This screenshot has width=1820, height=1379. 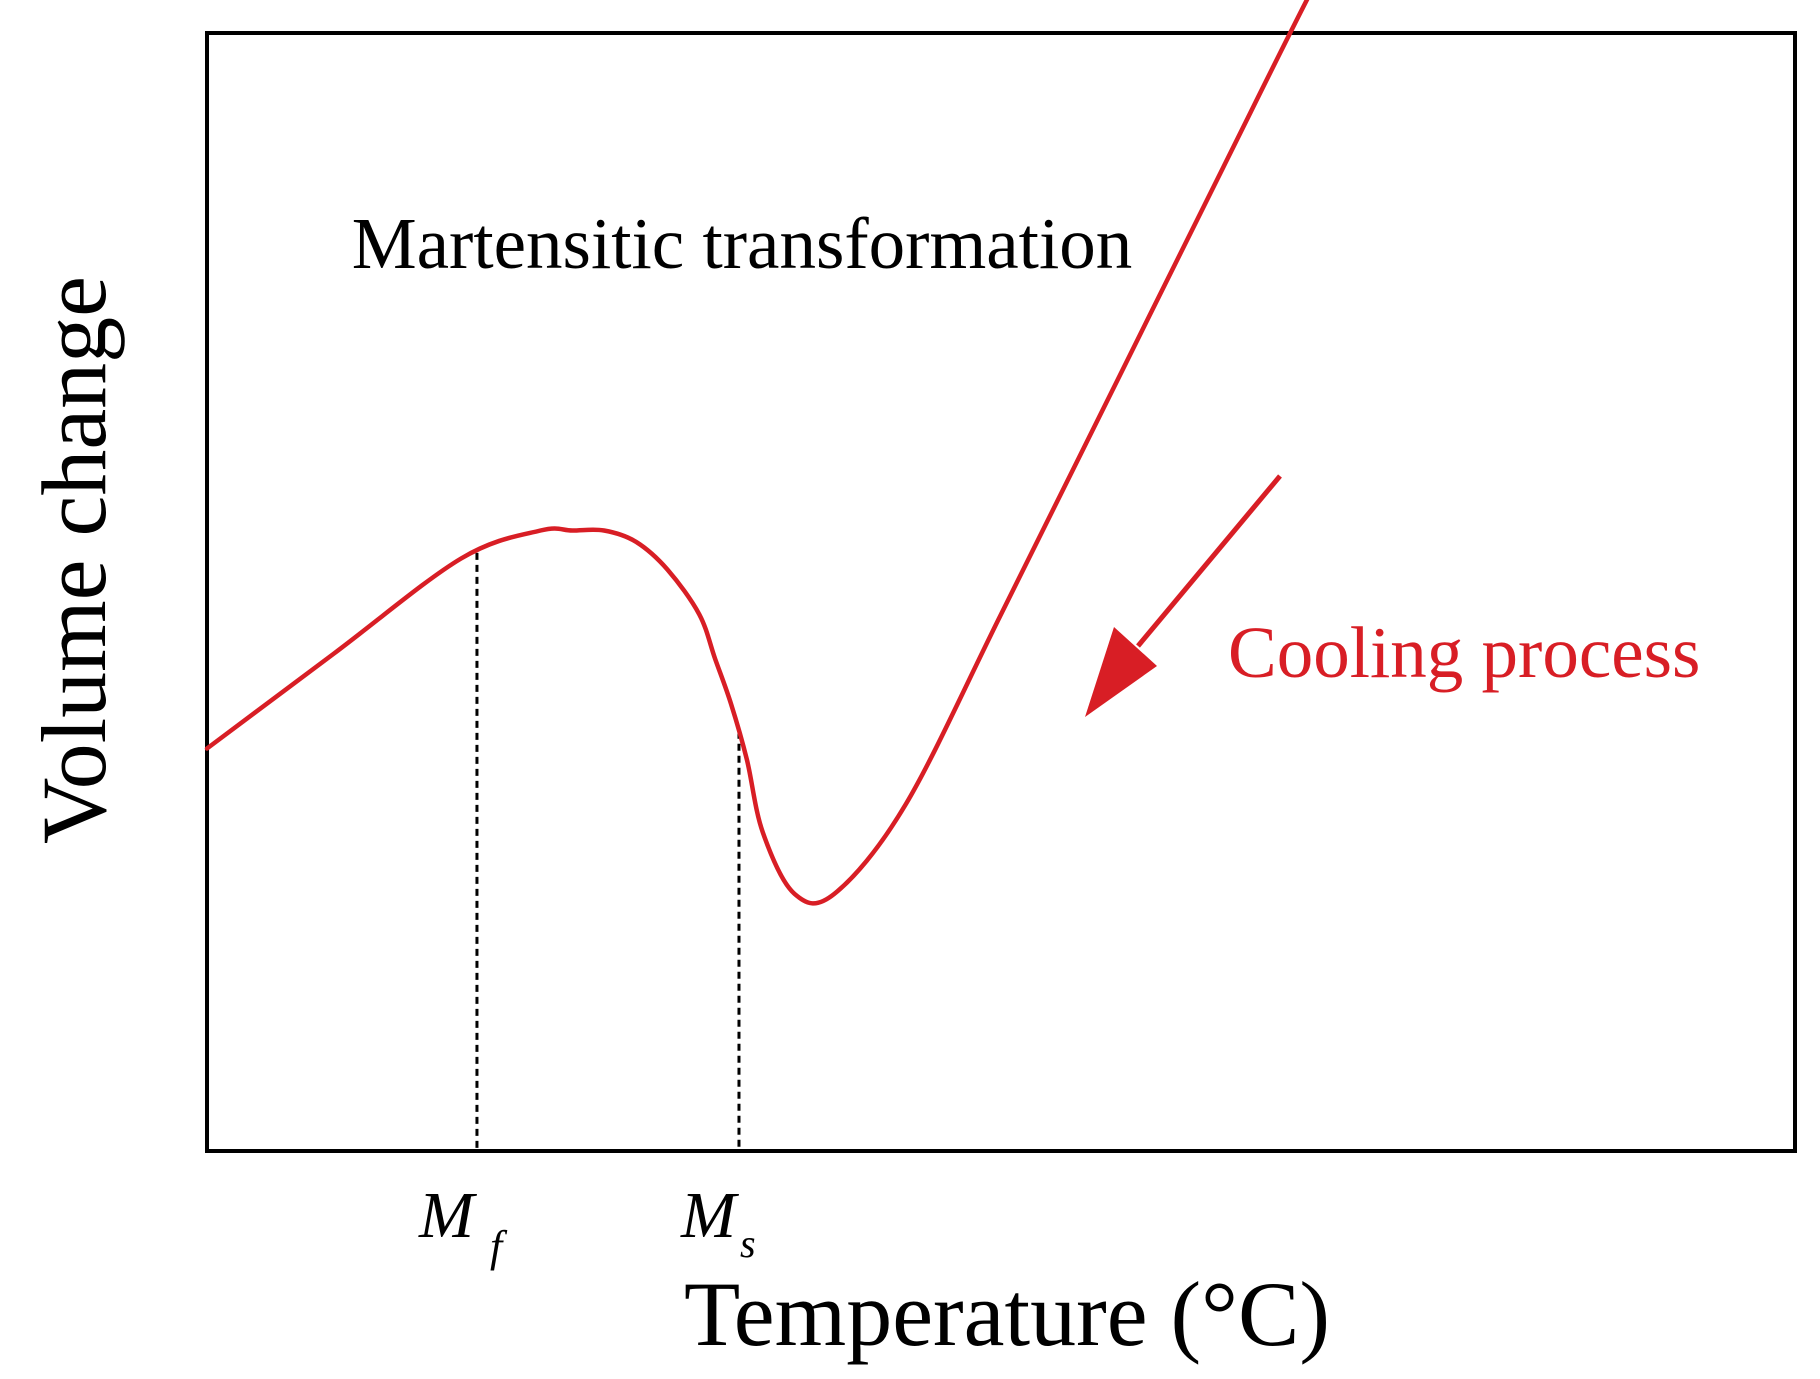 What do you see at coordinates (710, 1215) in the screenshot?
I see `tick-label-ms-letter: M` at bounding box center [710, 1215].